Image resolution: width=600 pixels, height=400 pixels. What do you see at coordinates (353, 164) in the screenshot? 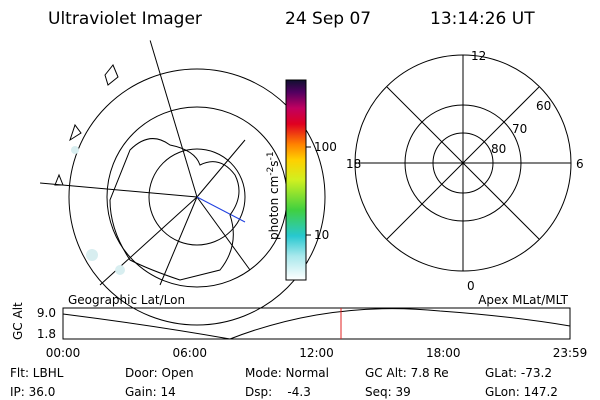
I see `mlt-label: 18` at bounding box center [353, 164].